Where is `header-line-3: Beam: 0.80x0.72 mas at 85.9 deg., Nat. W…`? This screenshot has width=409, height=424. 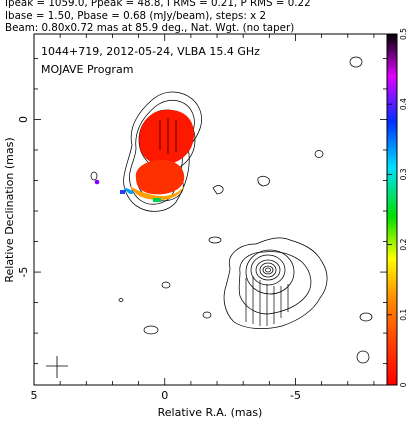 header-line-3: Beam: 0.80x0.72 mas at 85.9 deg., Nat. W… is located at coordinates (150, 28).